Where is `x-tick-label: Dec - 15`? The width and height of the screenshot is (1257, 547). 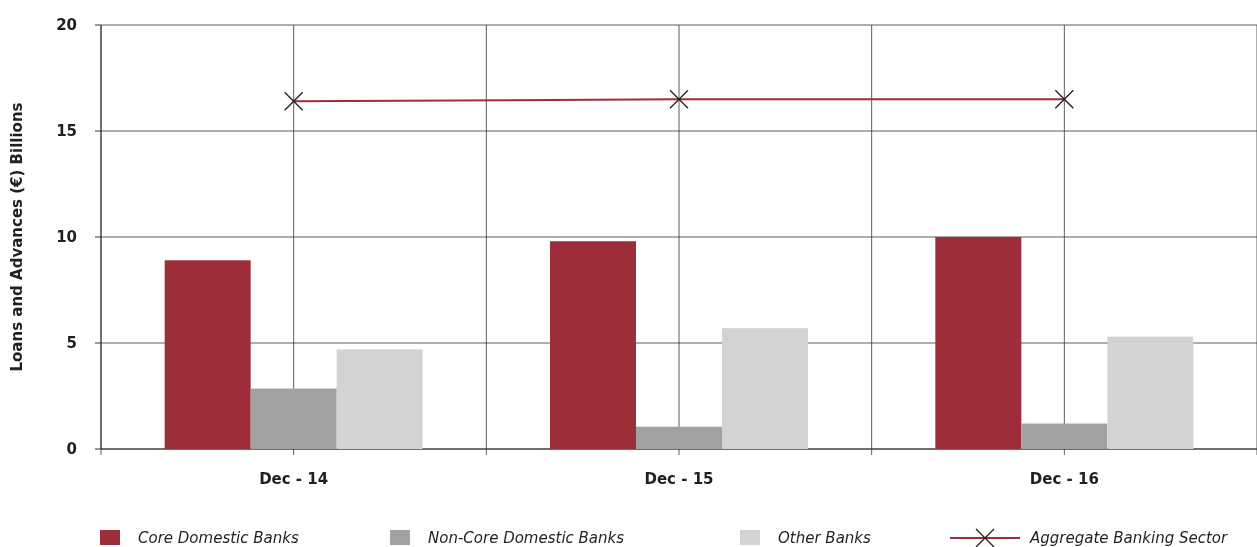 x-tick-label: Dec - 15 is located at coordinates (679, 479).